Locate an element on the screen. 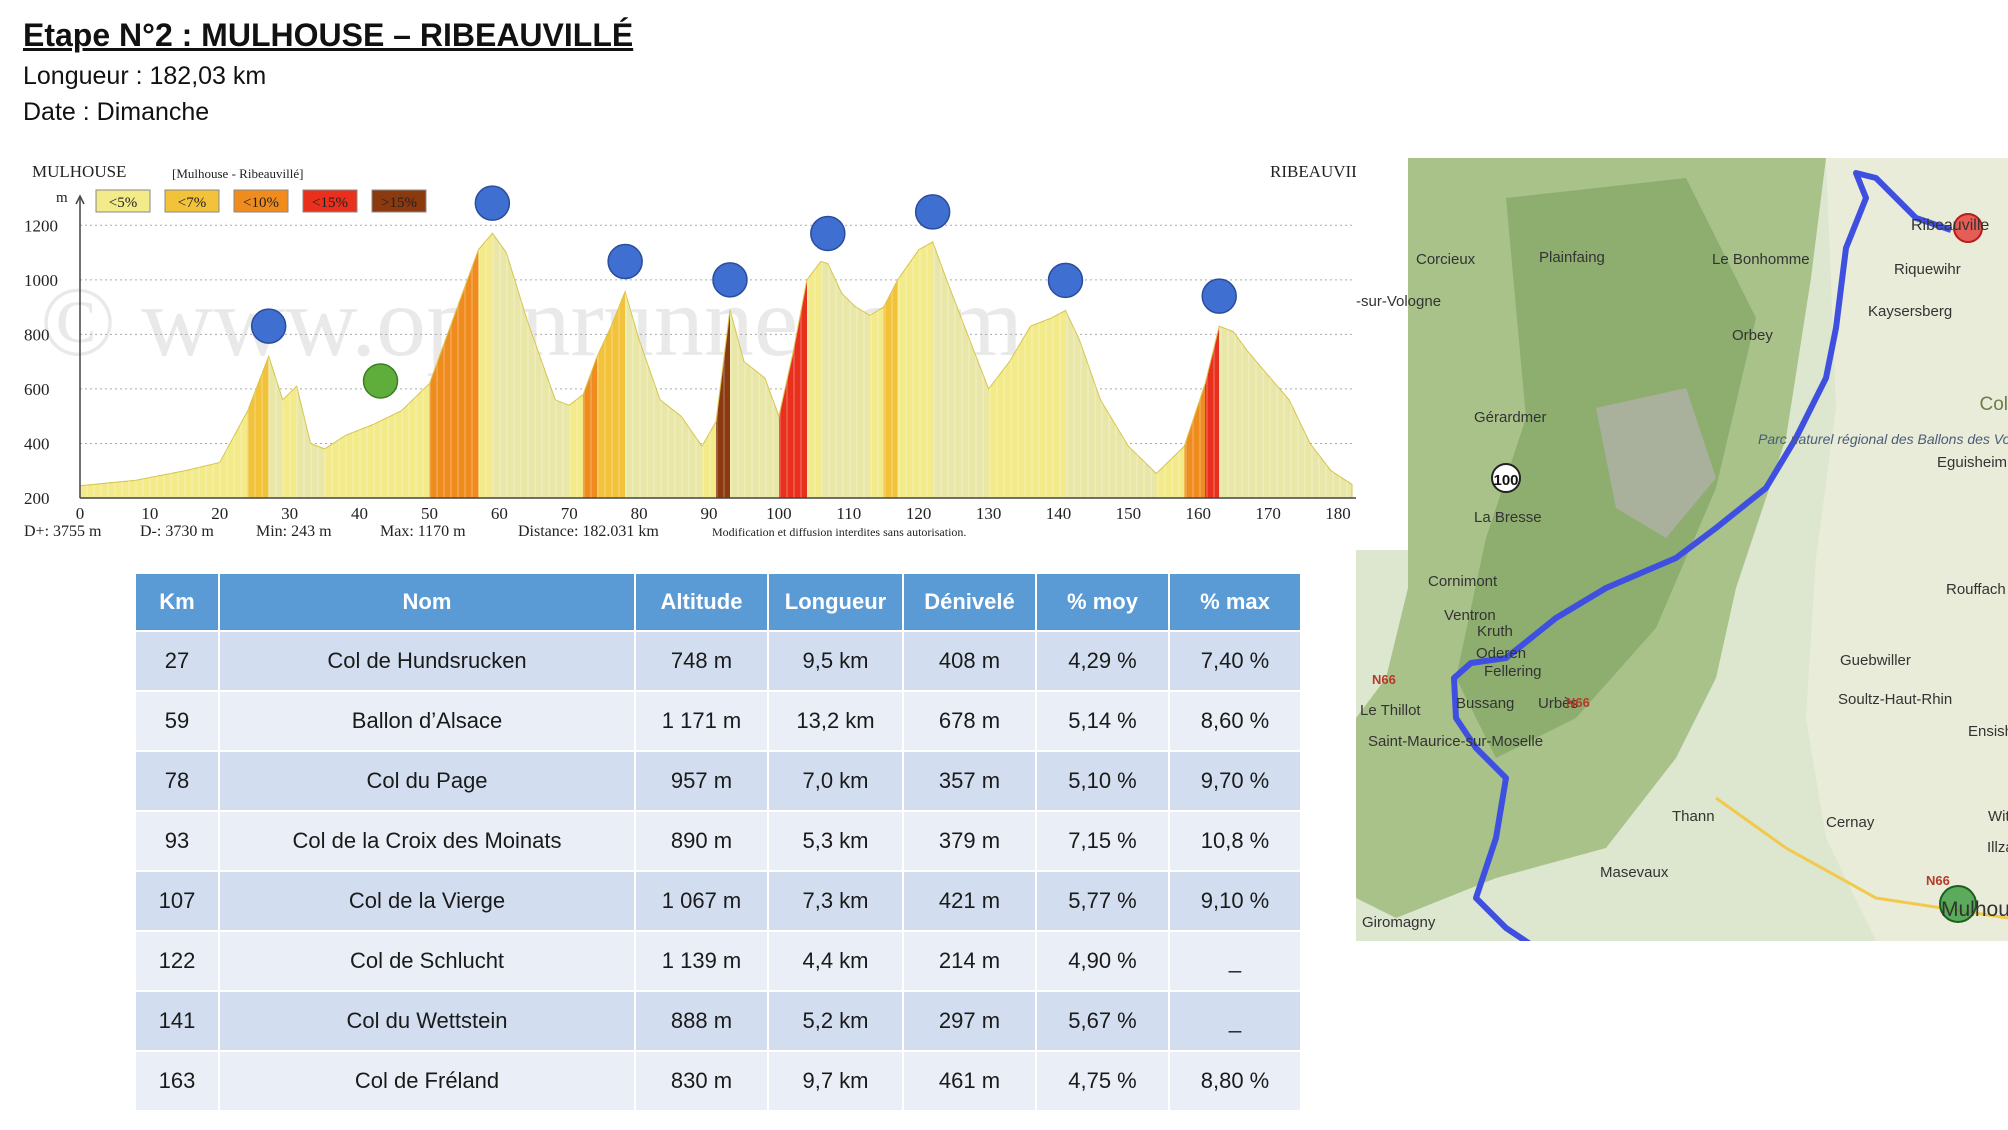 The image size is (2008, 1130). y-tick-label: 400 is located at coordinates (37, 443).